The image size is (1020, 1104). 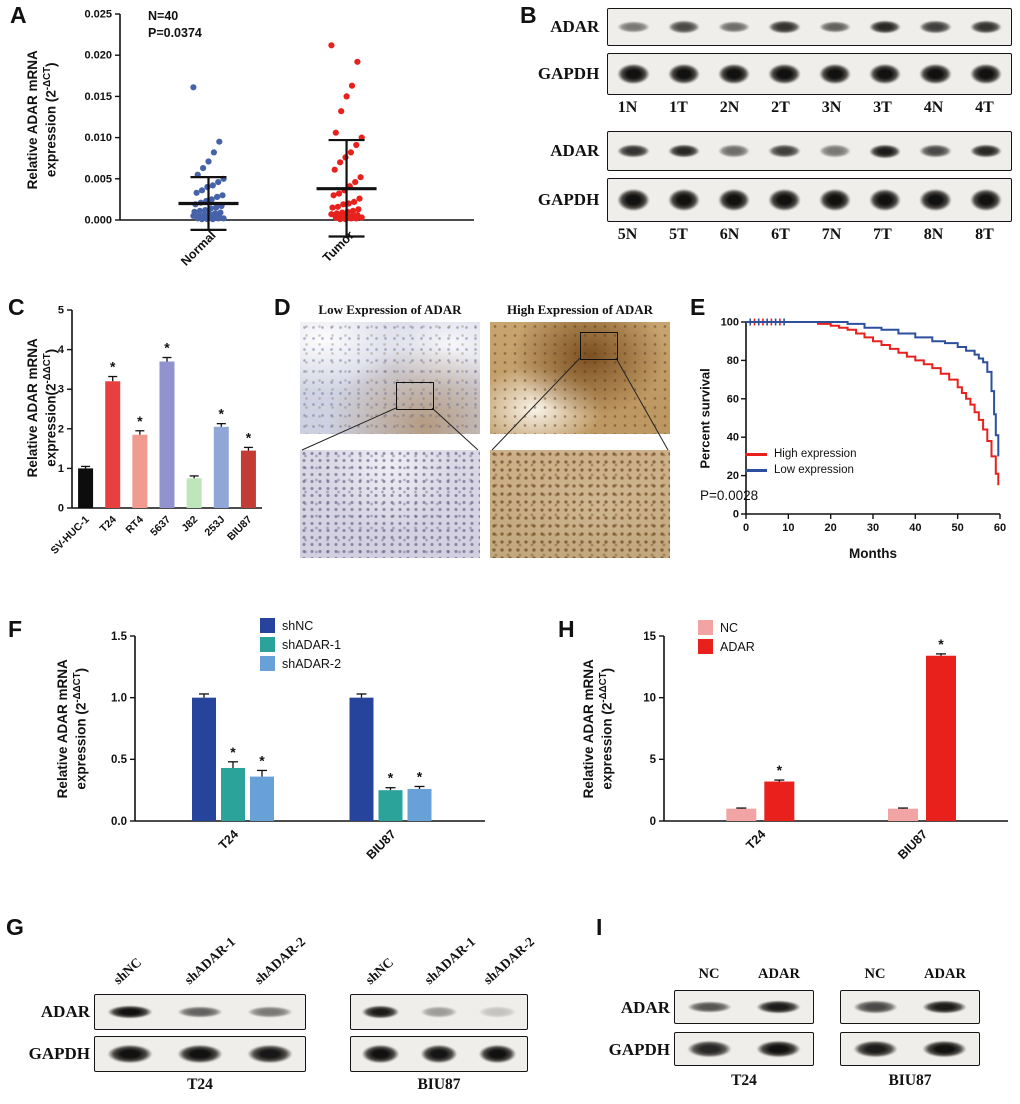 I want to click on panel-letter-f: F, so click(x=15, y=629).